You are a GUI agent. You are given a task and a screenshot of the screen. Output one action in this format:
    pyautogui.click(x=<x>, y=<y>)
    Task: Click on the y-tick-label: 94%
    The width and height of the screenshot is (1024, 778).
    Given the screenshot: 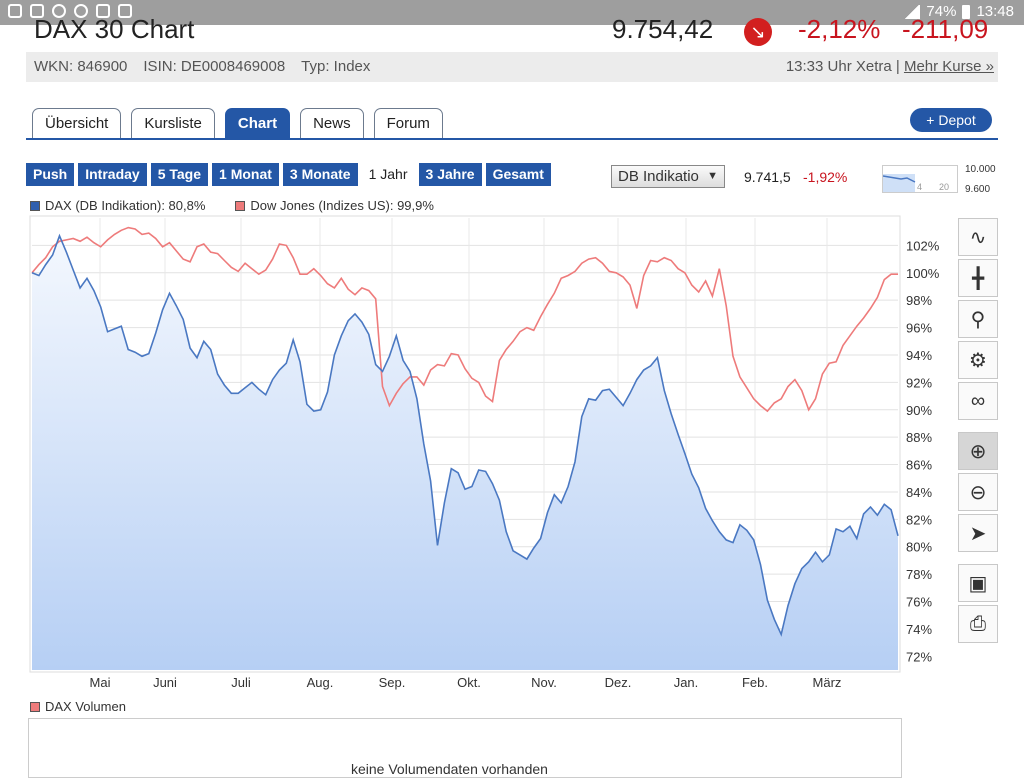 What is the action you would take?
    pyautogui.click(x=919, y=355)
    